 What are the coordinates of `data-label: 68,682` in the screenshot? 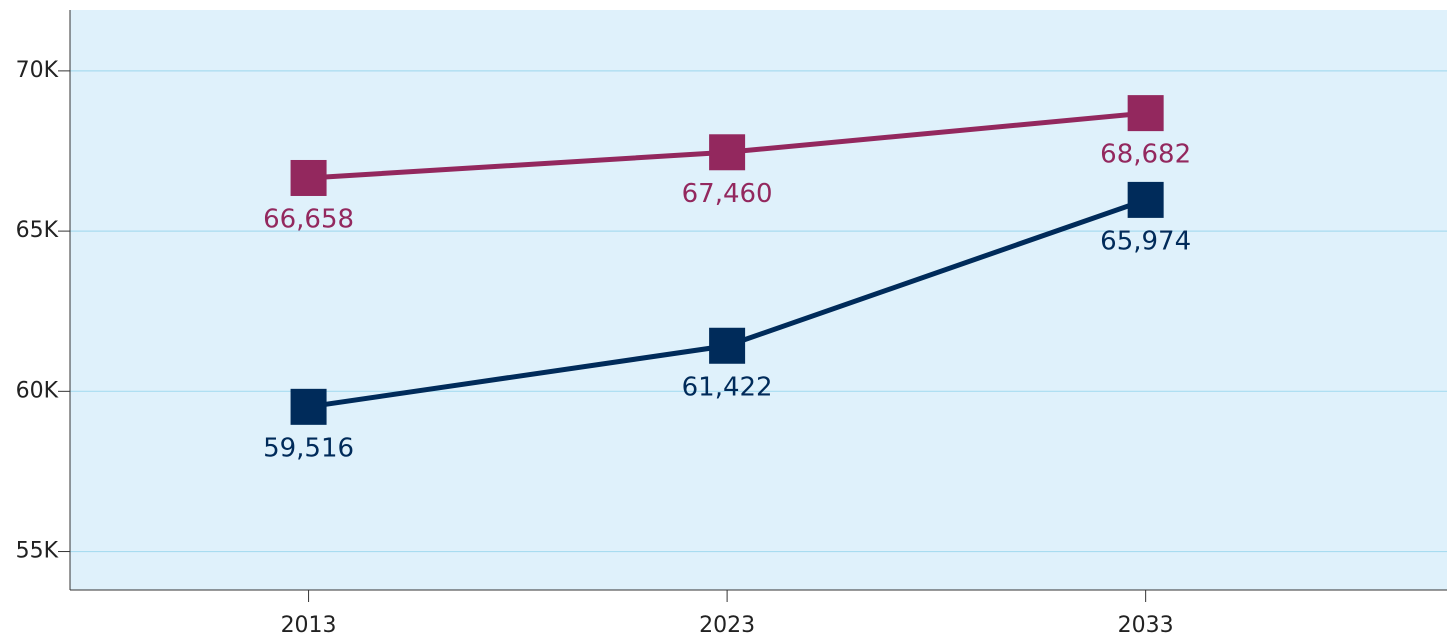 It's located at (1145, 155).